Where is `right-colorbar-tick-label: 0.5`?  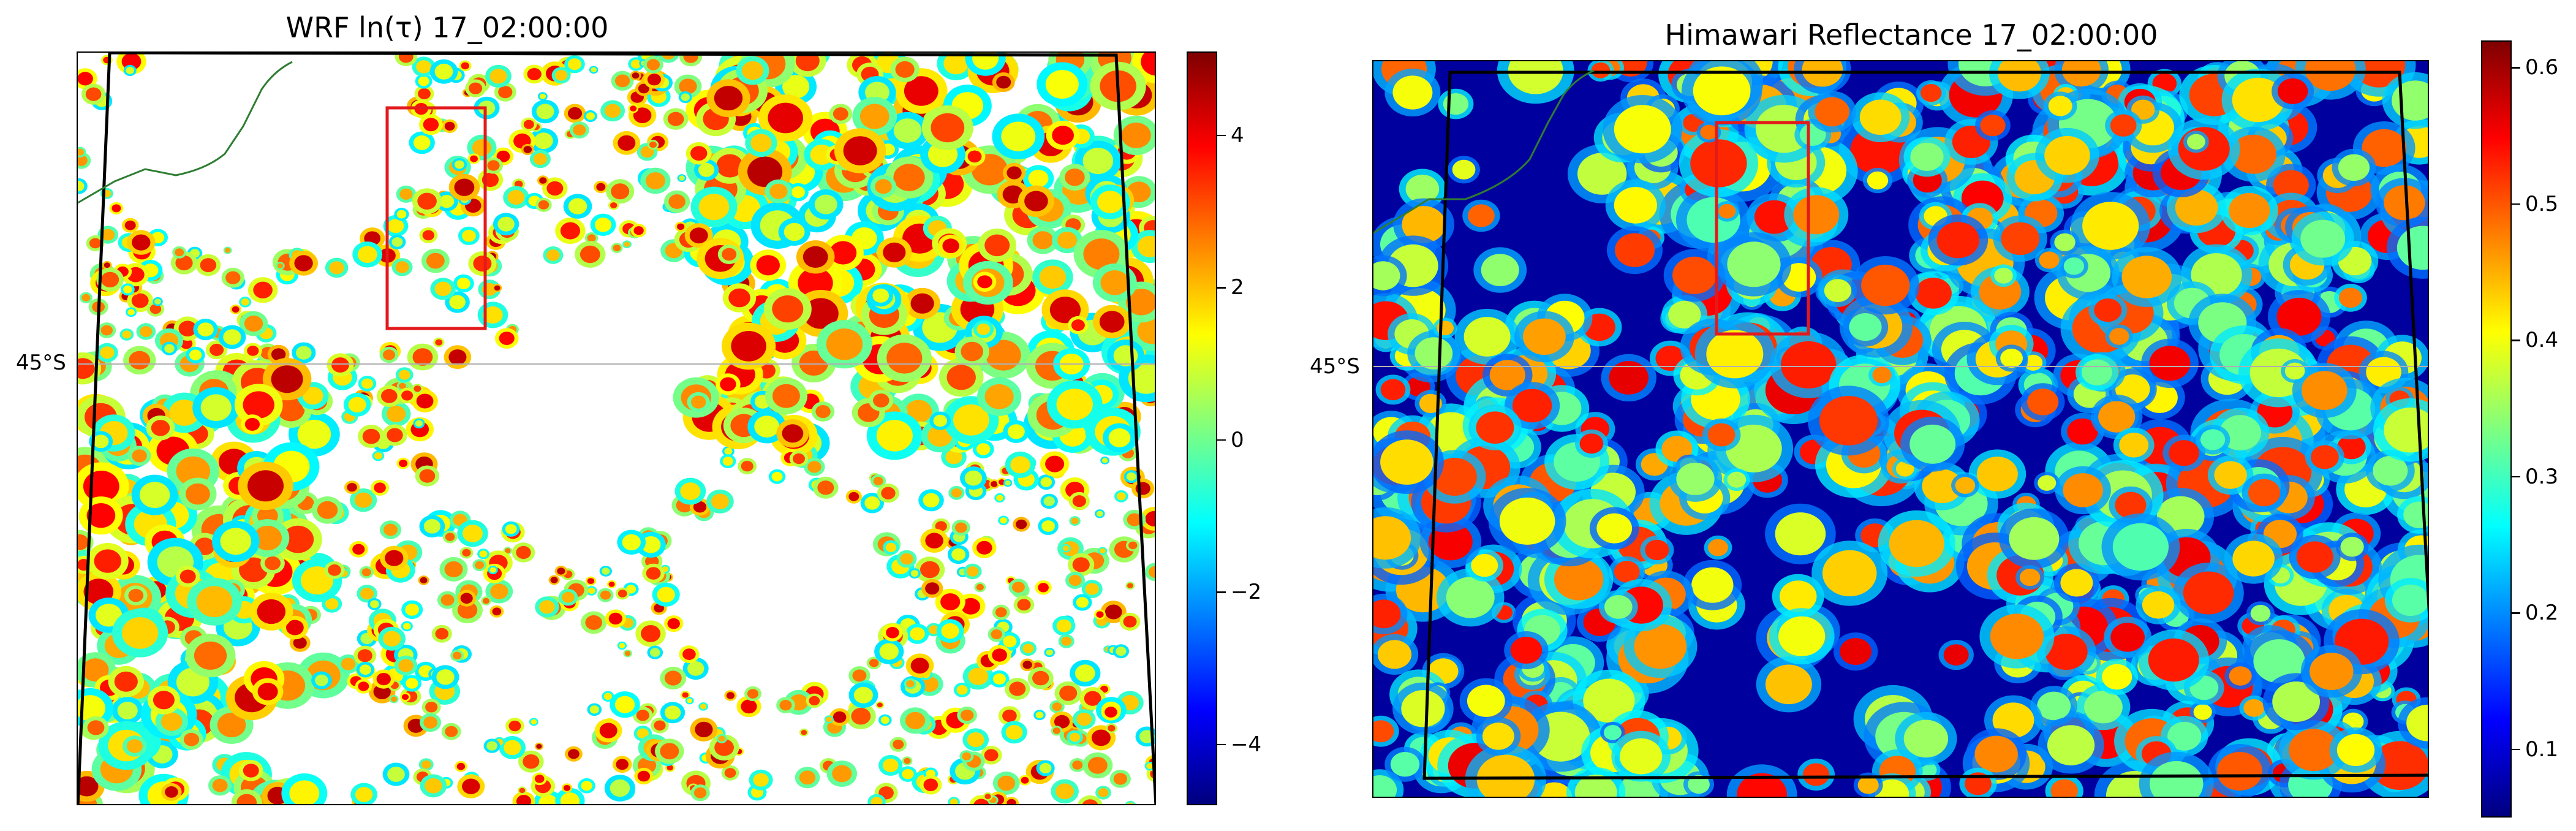 right-colorbar-tick-label: 0.5 is located at coordinates (2542, 204).